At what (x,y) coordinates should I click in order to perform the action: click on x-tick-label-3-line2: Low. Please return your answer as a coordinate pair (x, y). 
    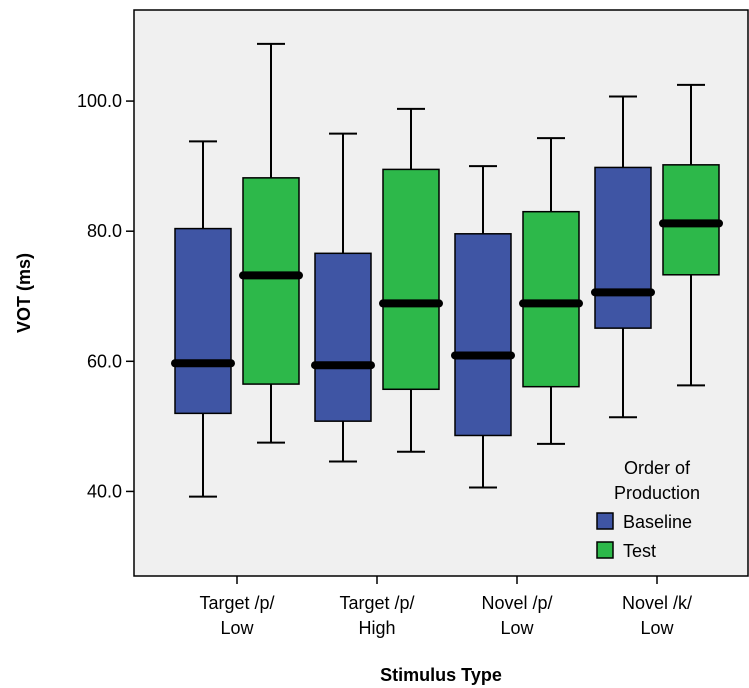
    Looking at the image, I should click on (657, 628).